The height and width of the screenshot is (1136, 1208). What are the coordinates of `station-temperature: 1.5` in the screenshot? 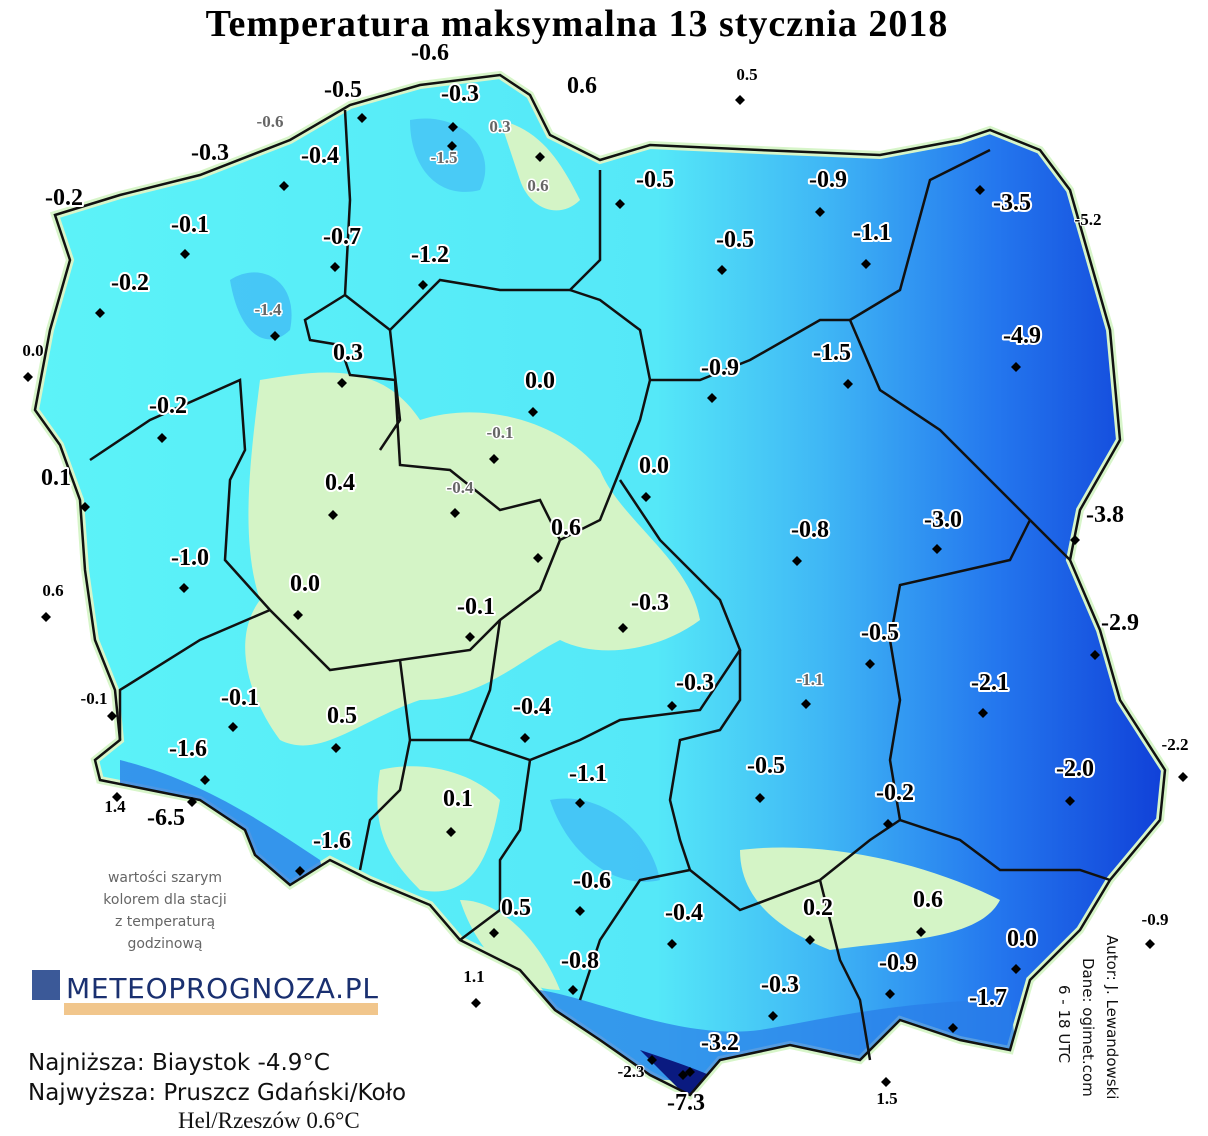 It's located at (886, 1098).